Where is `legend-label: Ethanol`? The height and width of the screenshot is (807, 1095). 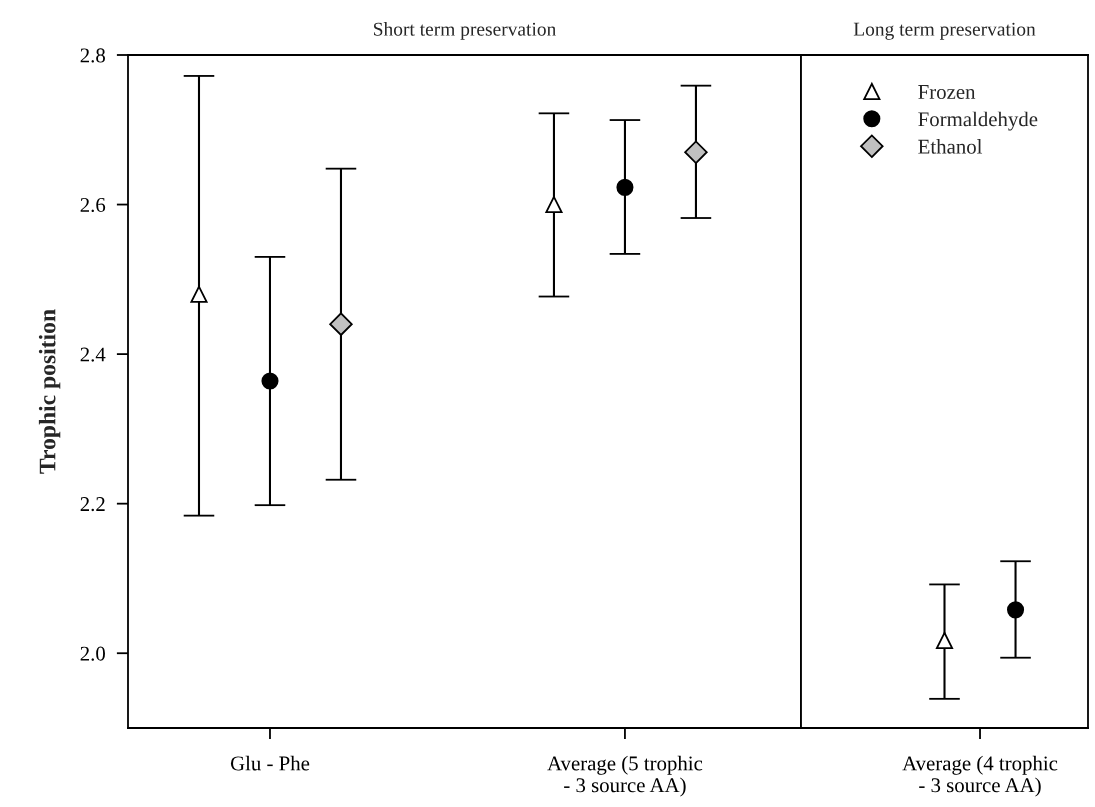
legend-label: Ethanol is located at coordinates (950, 146).